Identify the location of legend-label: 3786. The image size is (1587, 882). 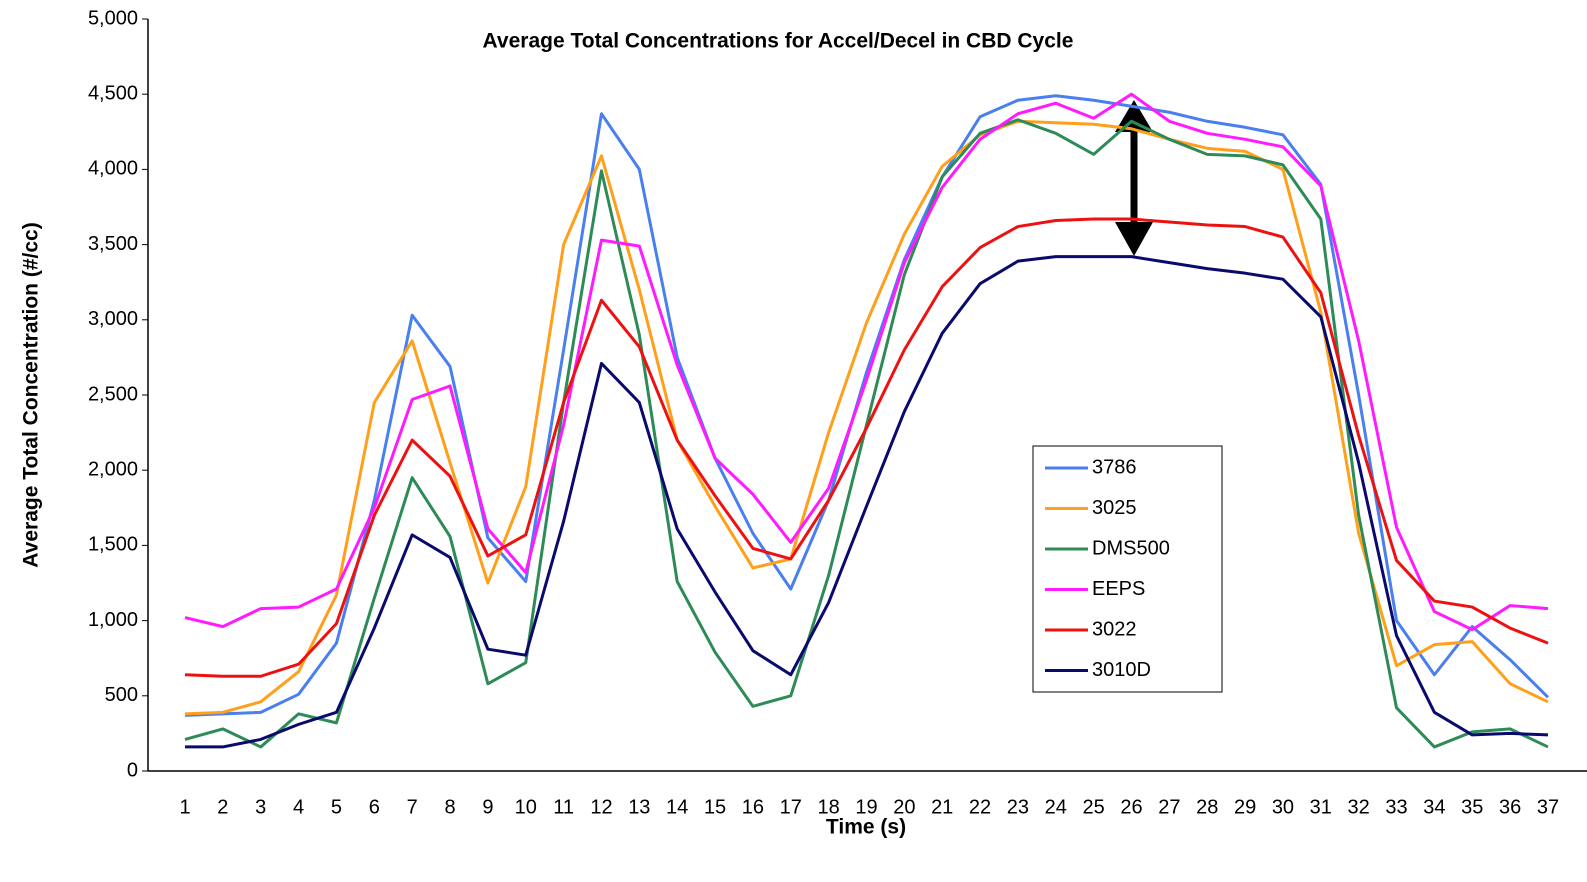
(1114, 467).